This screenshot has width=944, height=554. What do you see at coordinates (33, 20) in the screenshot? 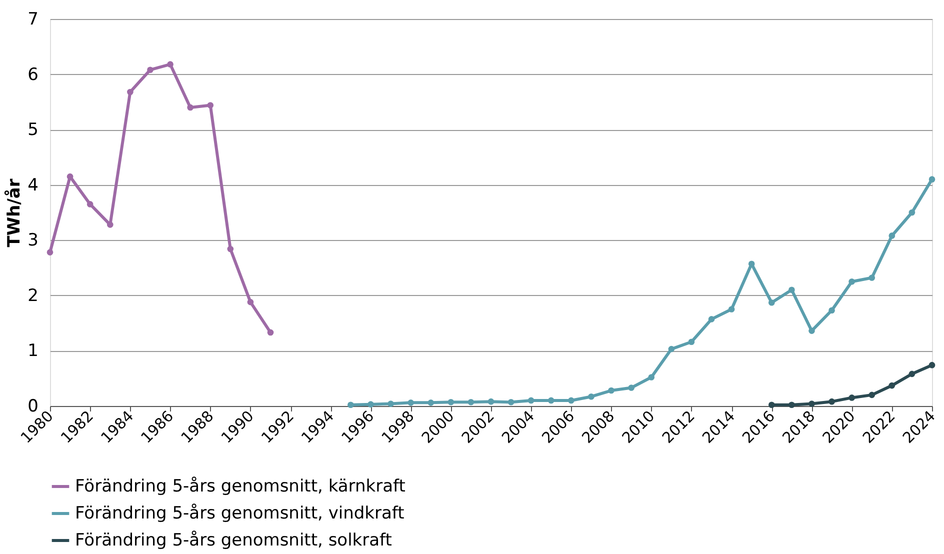
I see `y-tick-label: 7` at bounding box center [33, 20].